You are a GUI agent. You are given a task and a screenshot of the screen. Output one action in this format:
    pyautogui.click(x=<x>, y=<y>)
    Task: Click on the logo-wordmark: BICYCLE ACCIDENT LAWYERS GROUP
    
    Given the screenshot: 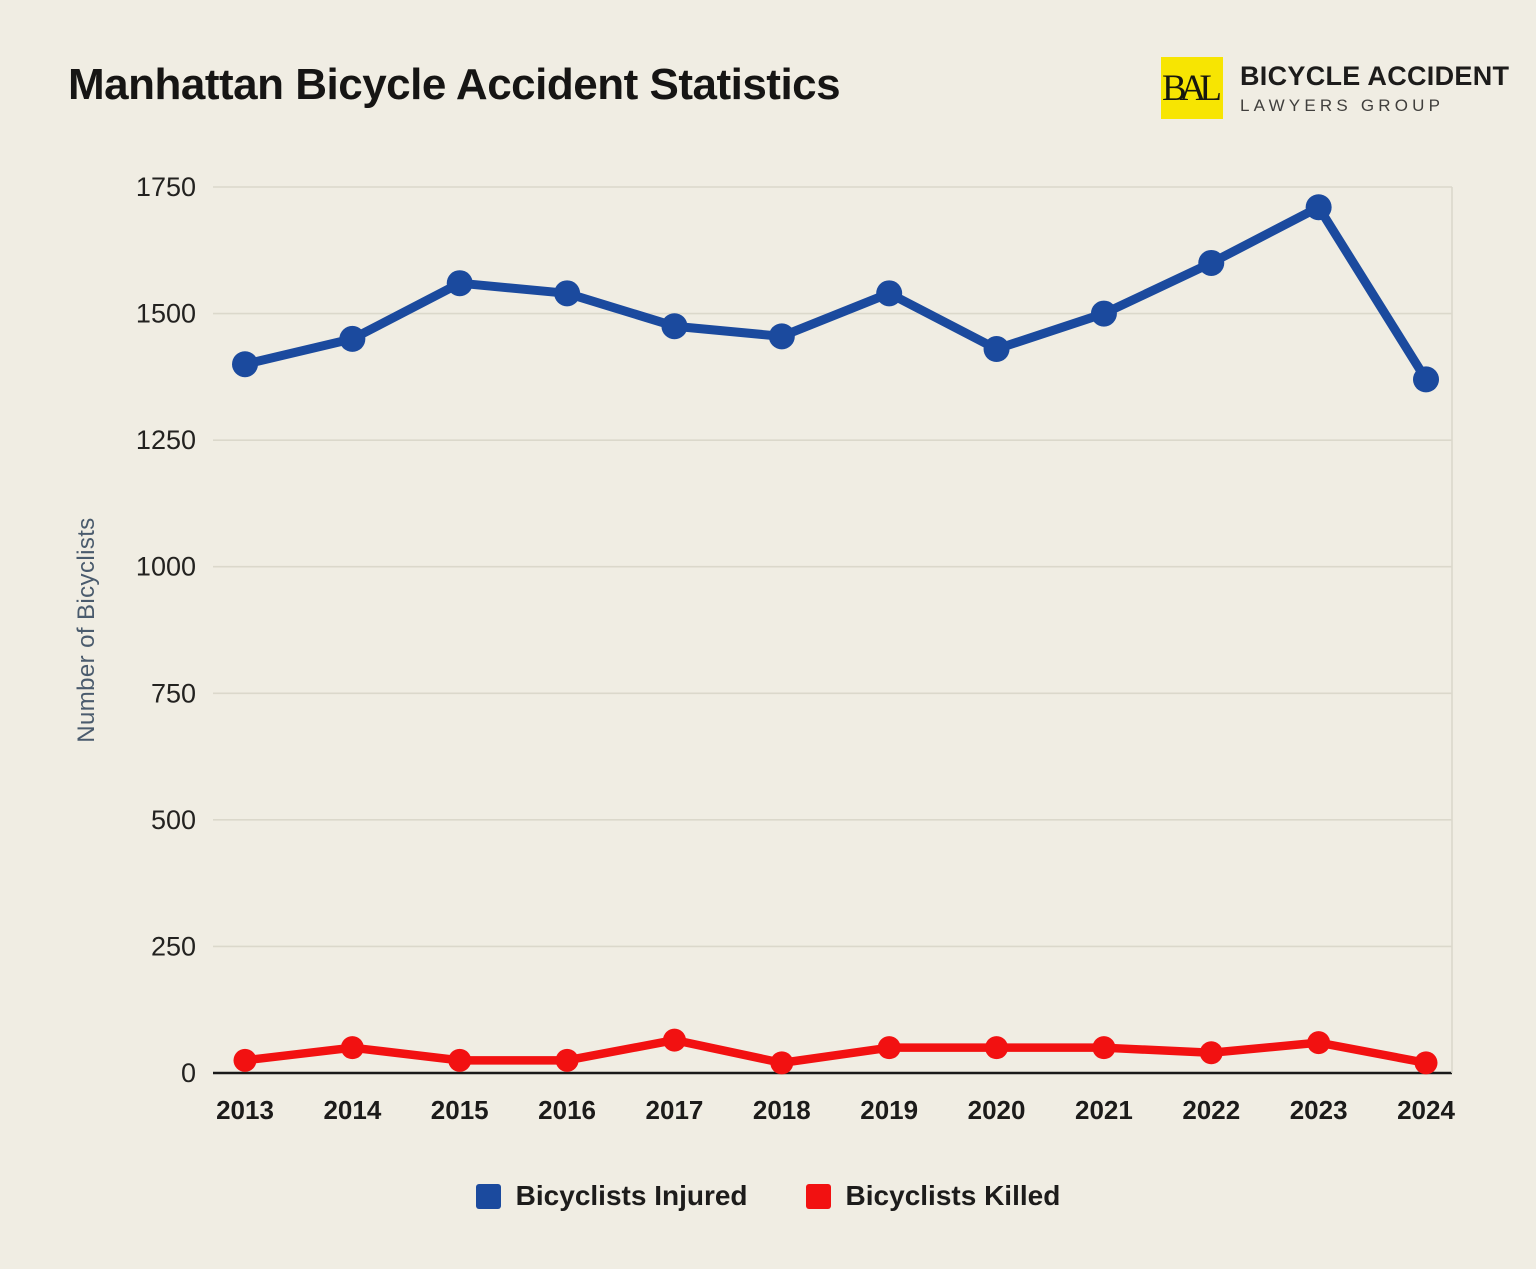 What is the action you would take?
    pyautogui.click(x=1375, y=87)
    